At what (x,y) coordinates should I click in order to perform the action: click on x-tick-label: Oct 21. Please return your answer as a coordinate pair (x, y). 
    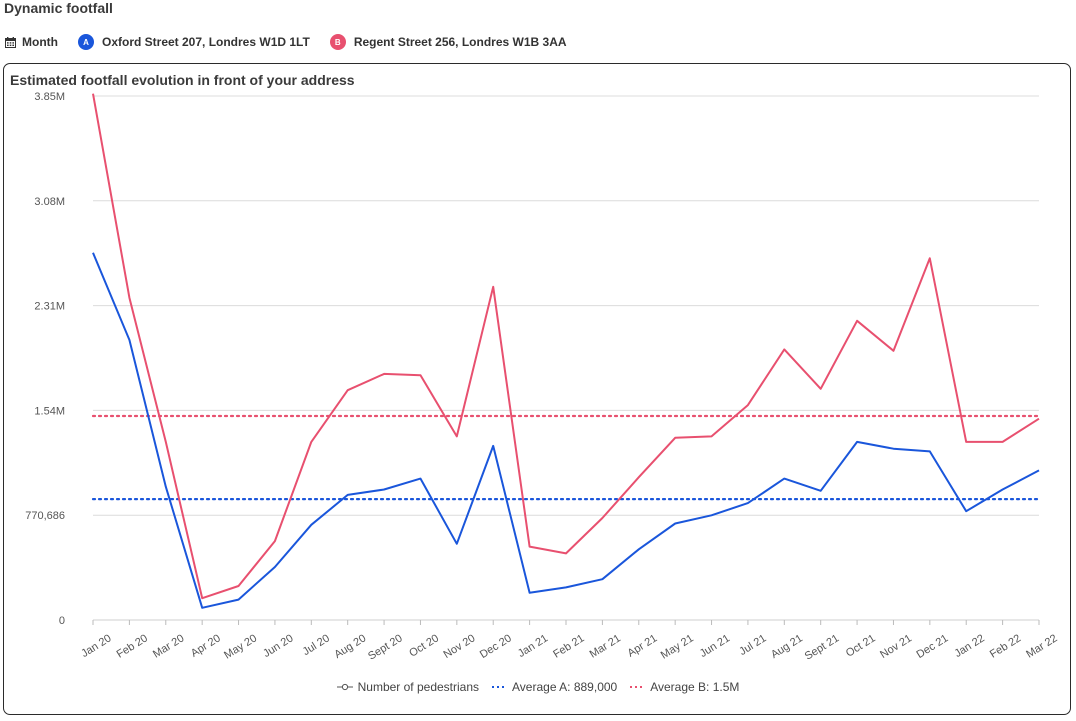
    Looking at the image, I should click on (861, 645).